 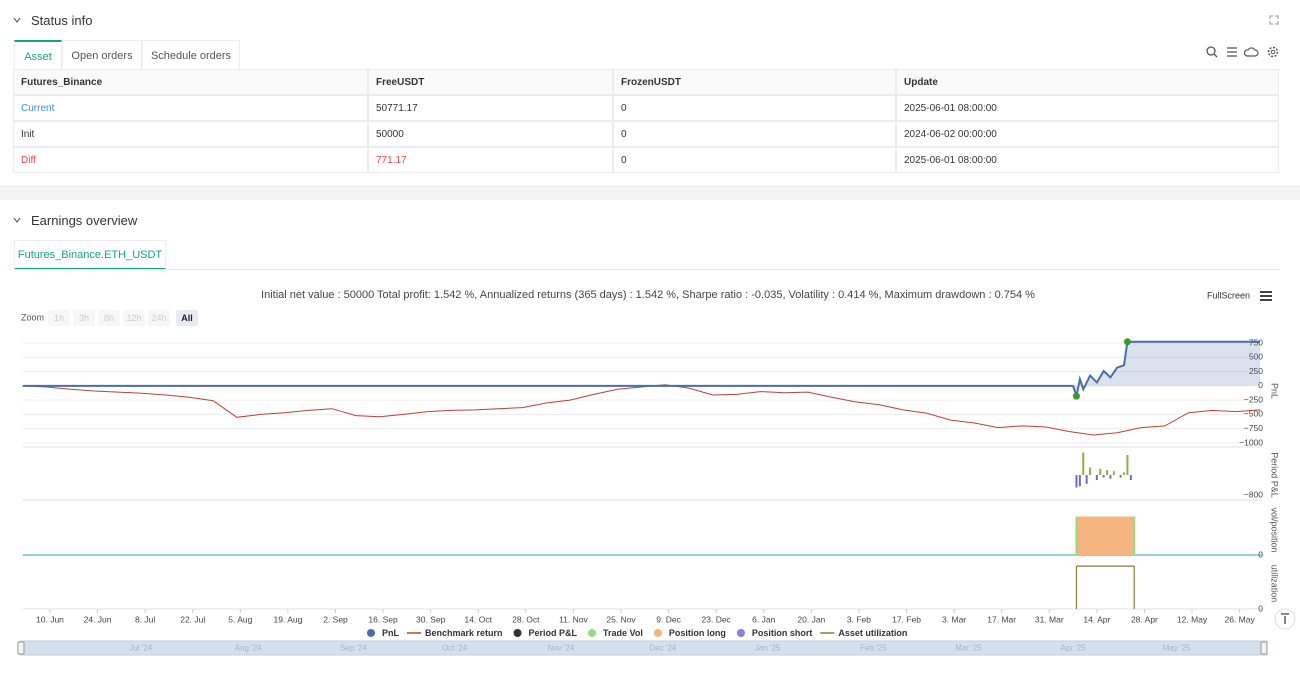 What do you see at coordinates (191, 54) in the screenshot?
I see `tab: Schedule orders` at bounding box center [191, 54].